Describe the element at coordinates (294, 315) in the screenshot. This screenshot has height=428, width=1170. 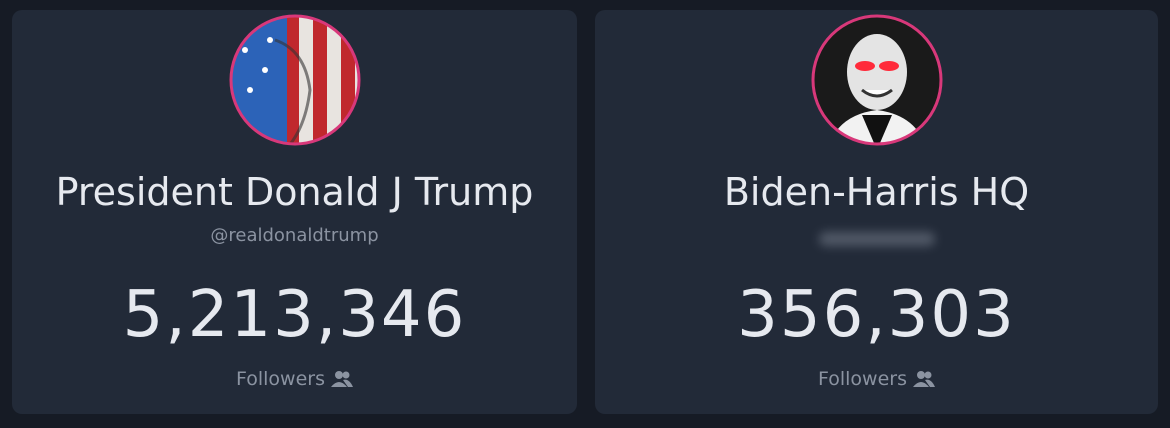
I see `follower-count: 5,213,346` at that location.